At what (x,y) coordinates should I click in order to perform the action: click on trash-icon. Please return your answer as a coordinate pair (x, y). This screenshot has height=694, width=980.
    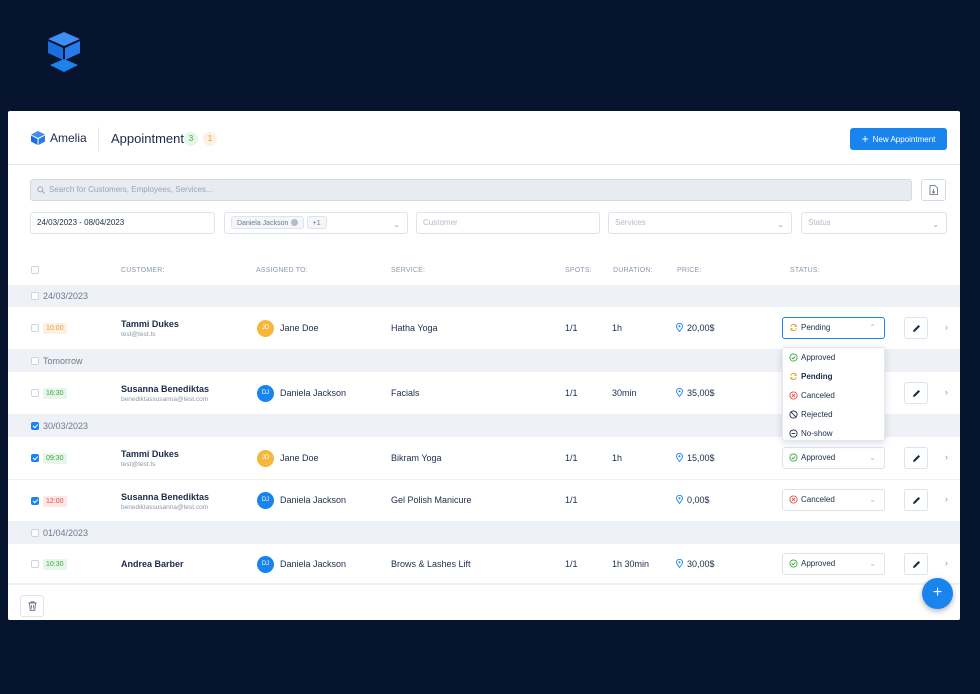
    Looking at the image, I should click on (32, 606).